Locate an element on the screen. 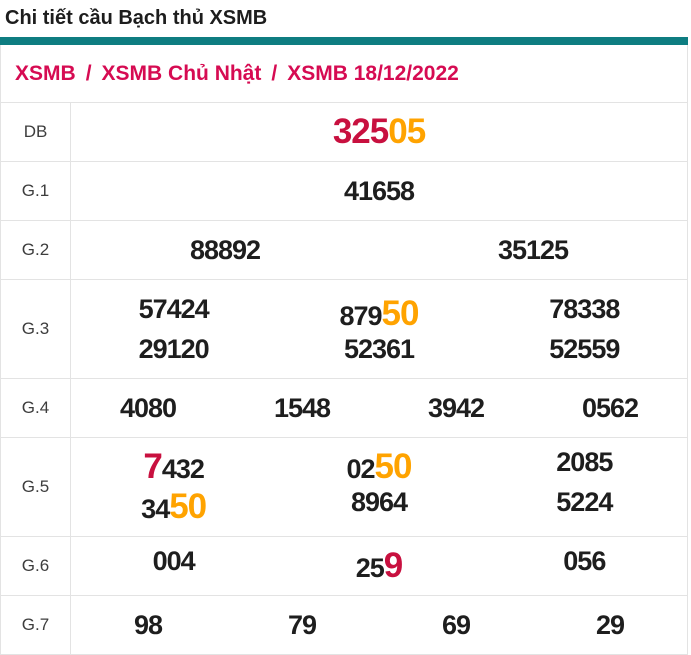 This screenshot has height=655, width=691. prize-digit-black: 41658 is located at coordinates (379, 190).